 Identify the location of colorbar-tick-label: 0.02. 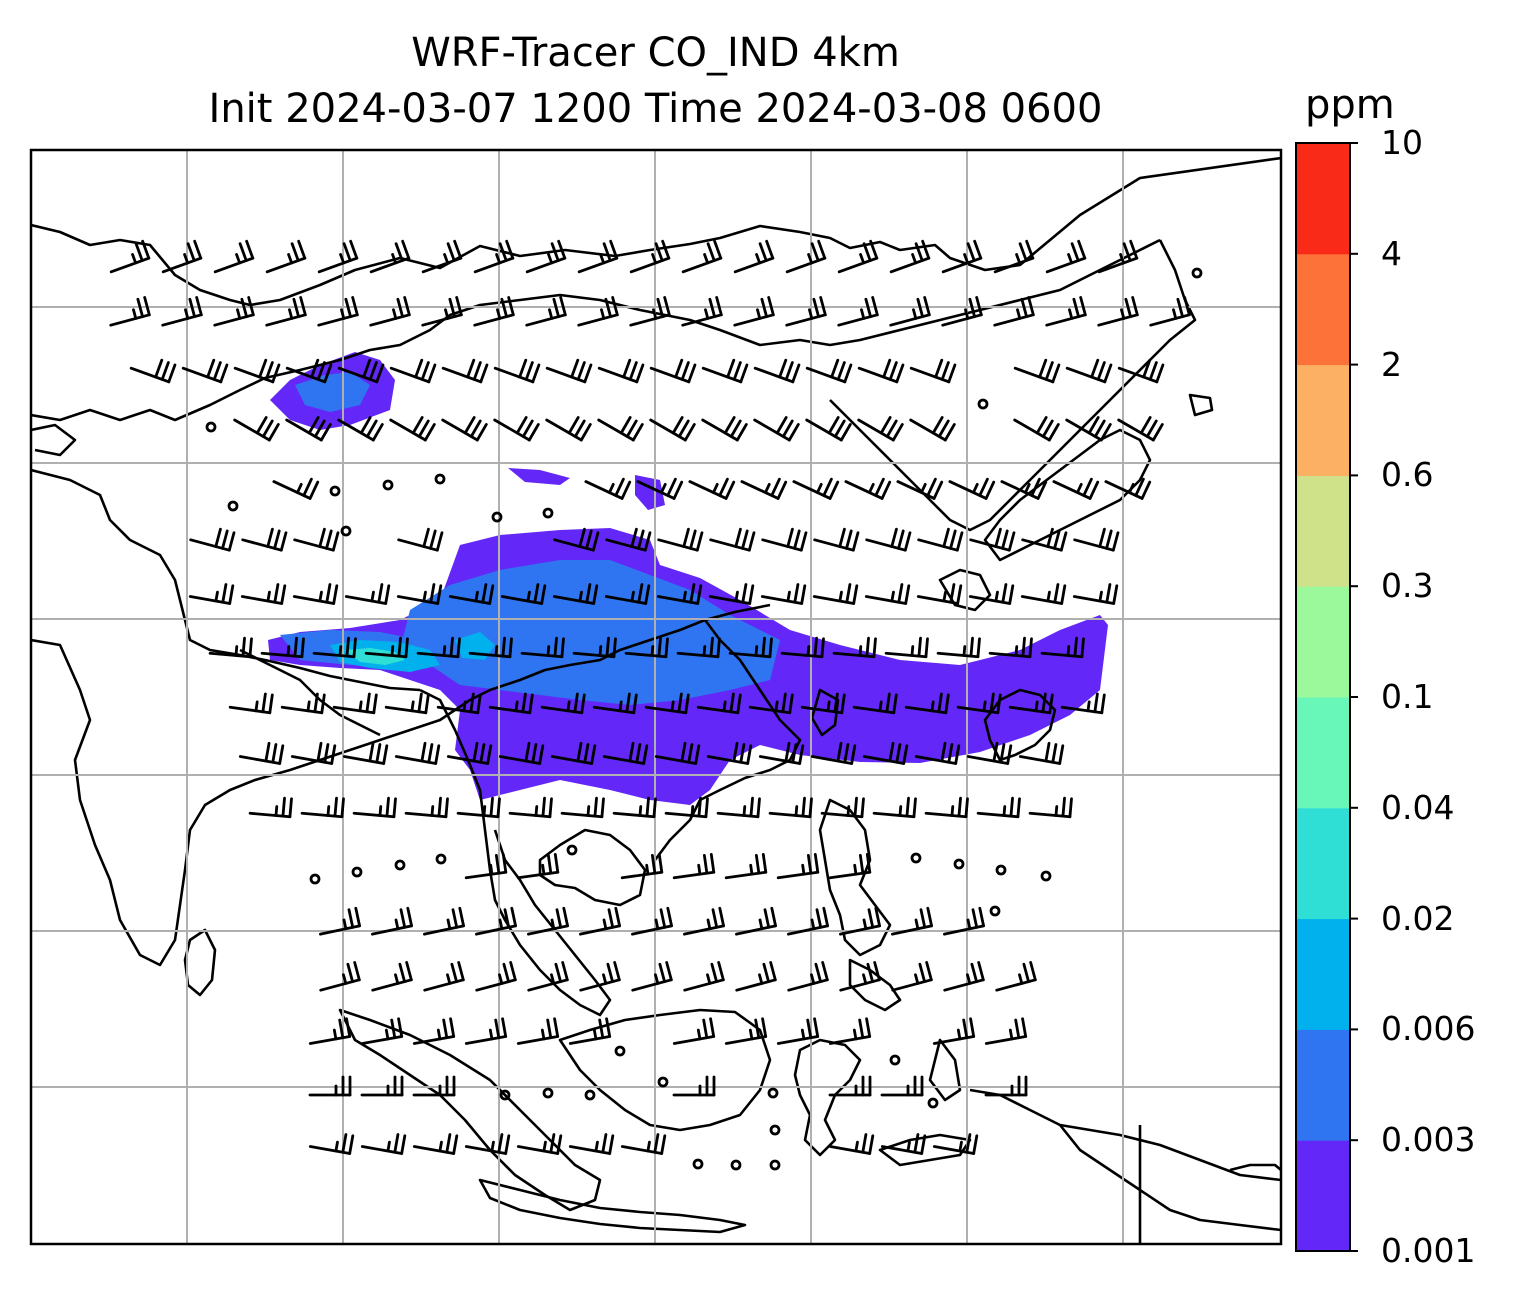
(1418, 918).